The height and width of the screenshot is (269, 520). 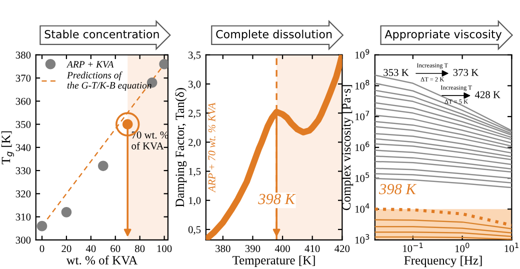 I want to click on annotation: 428 K, so click(x=487, y=94).